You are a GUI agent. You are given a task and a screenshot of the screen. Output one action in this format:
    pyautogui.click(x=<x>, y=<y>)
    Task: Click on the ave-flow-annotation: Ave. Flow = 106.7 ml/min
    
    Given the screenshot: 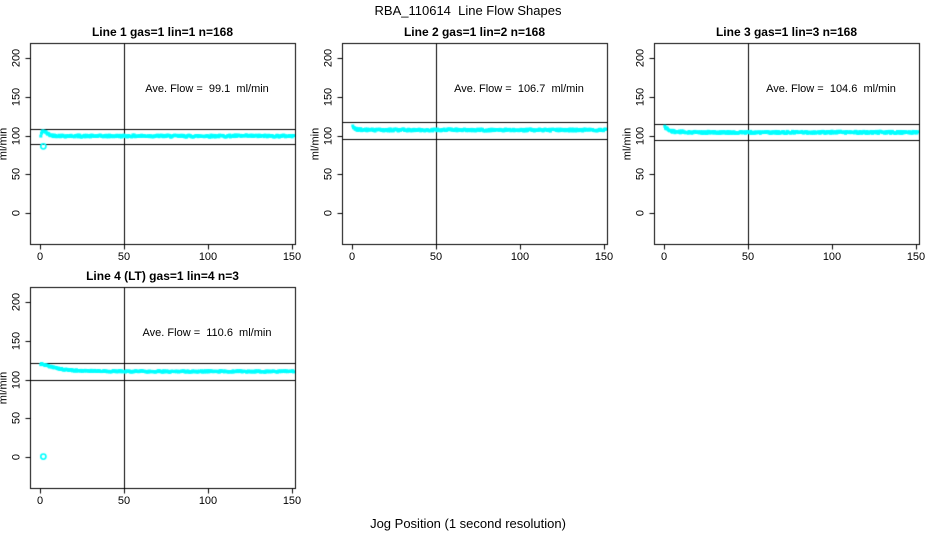 What is the action you would take?
    pyautogui.click(x=519, y=89)
    